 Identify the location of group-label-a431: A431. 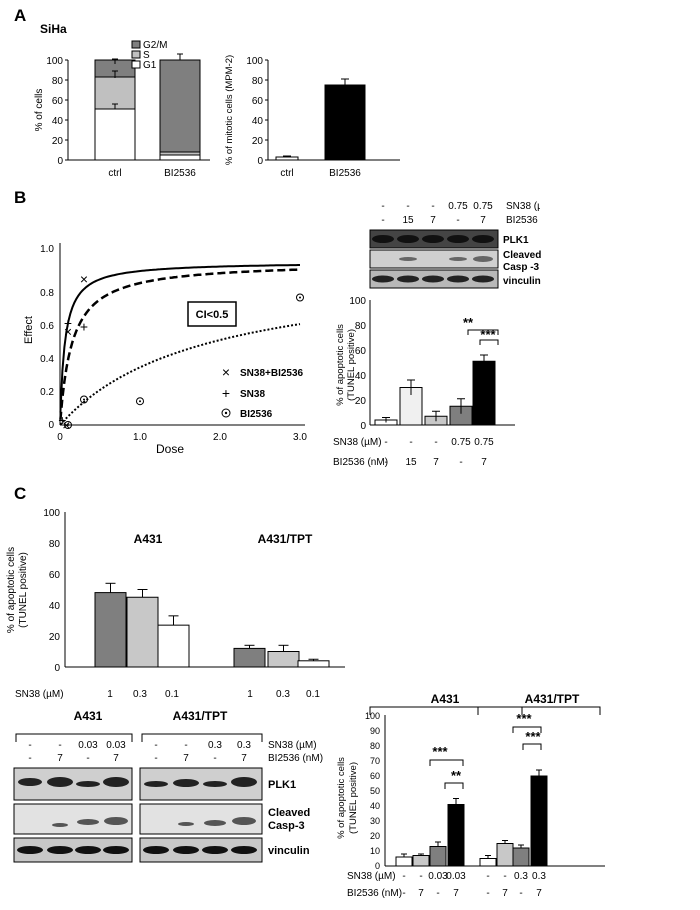
(148, 539).